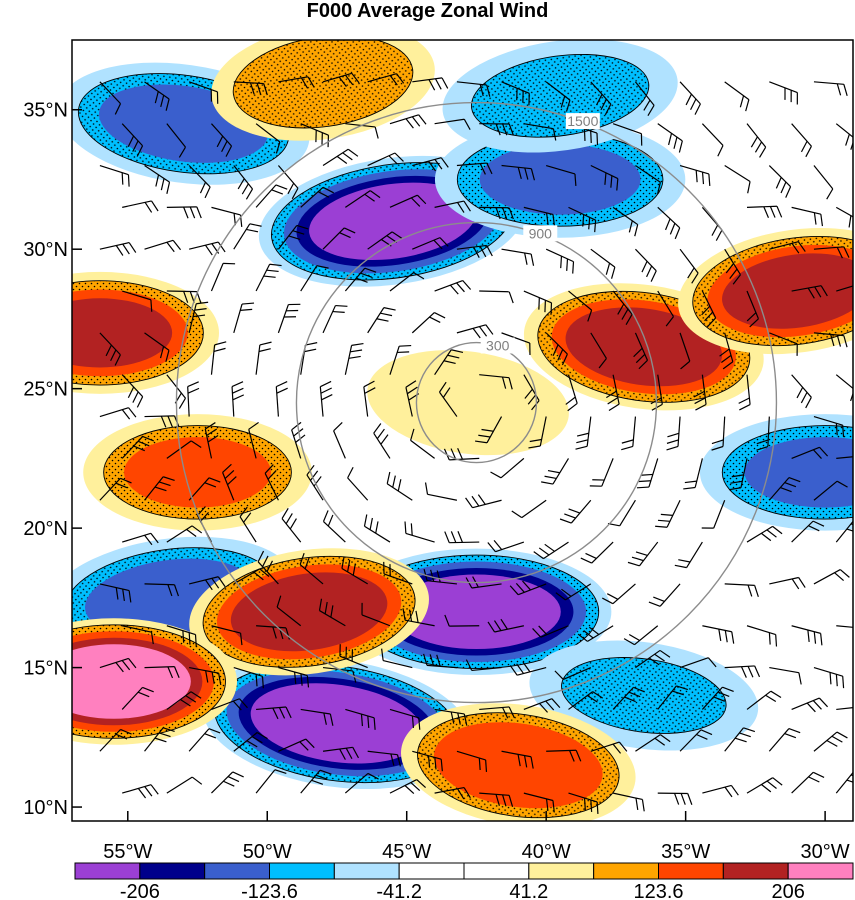 Image resolution: width=855 pixels, height=900 pixels. What do you see at coordinates (197, 472) in the screenshot?
I see `contour-fill` at bounding box center [197, 472].